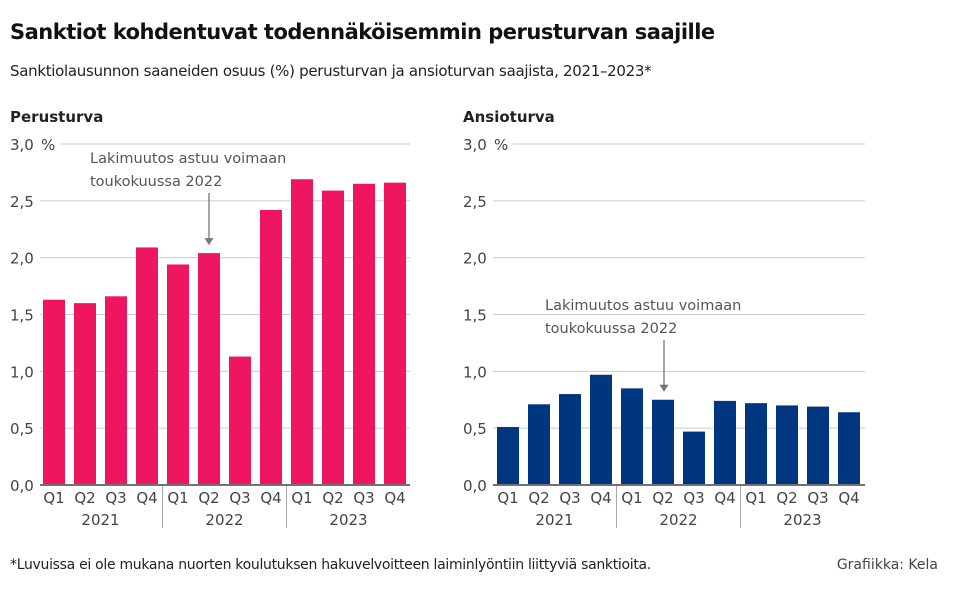  Describe the element at coordinates (509, 117) in the screenshot. I see `panel-title: Ansioturva` at that location.